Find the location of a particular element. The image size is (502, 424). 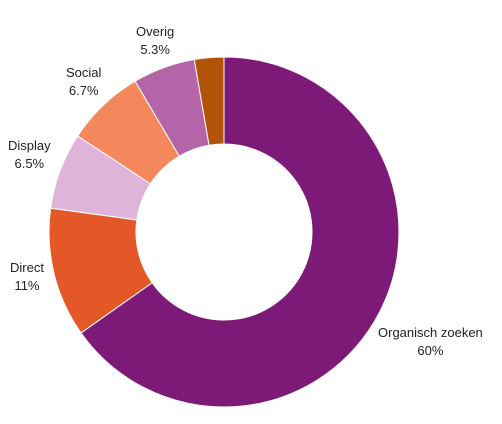

slice-value-label: 11% is located at coordinates (26, 285).